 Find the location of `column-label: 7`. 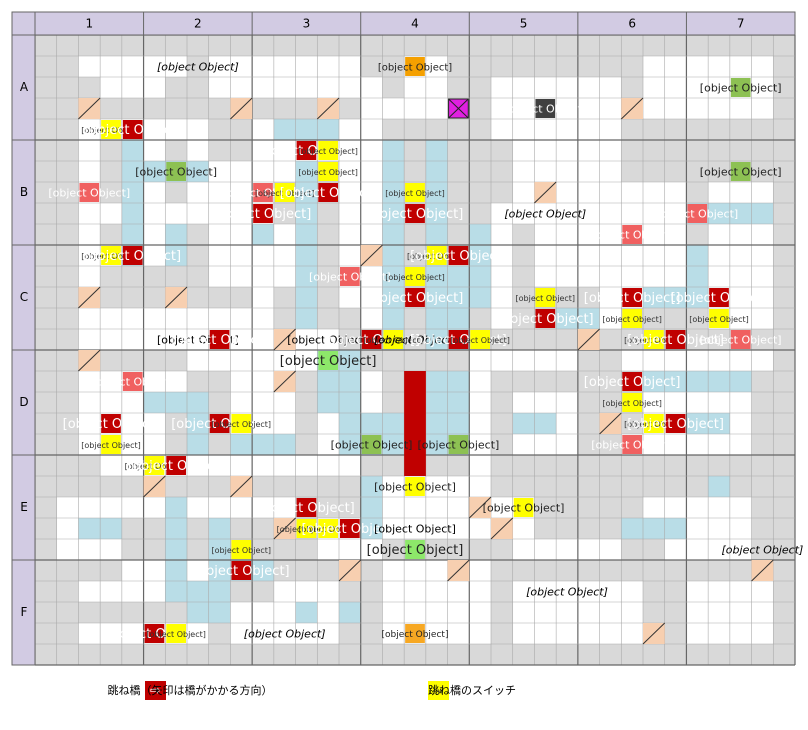

column-label: 7 is located at coordinates (741, 24).